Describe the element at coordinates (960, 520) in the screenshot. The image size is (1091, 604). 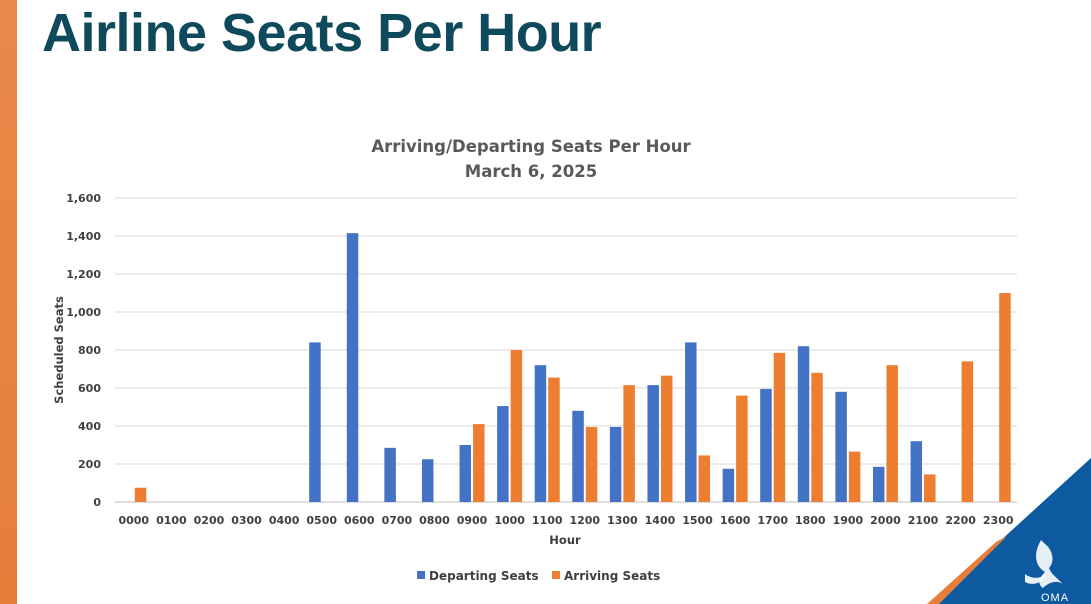
I see `x-tick-label: 2200` at that location.